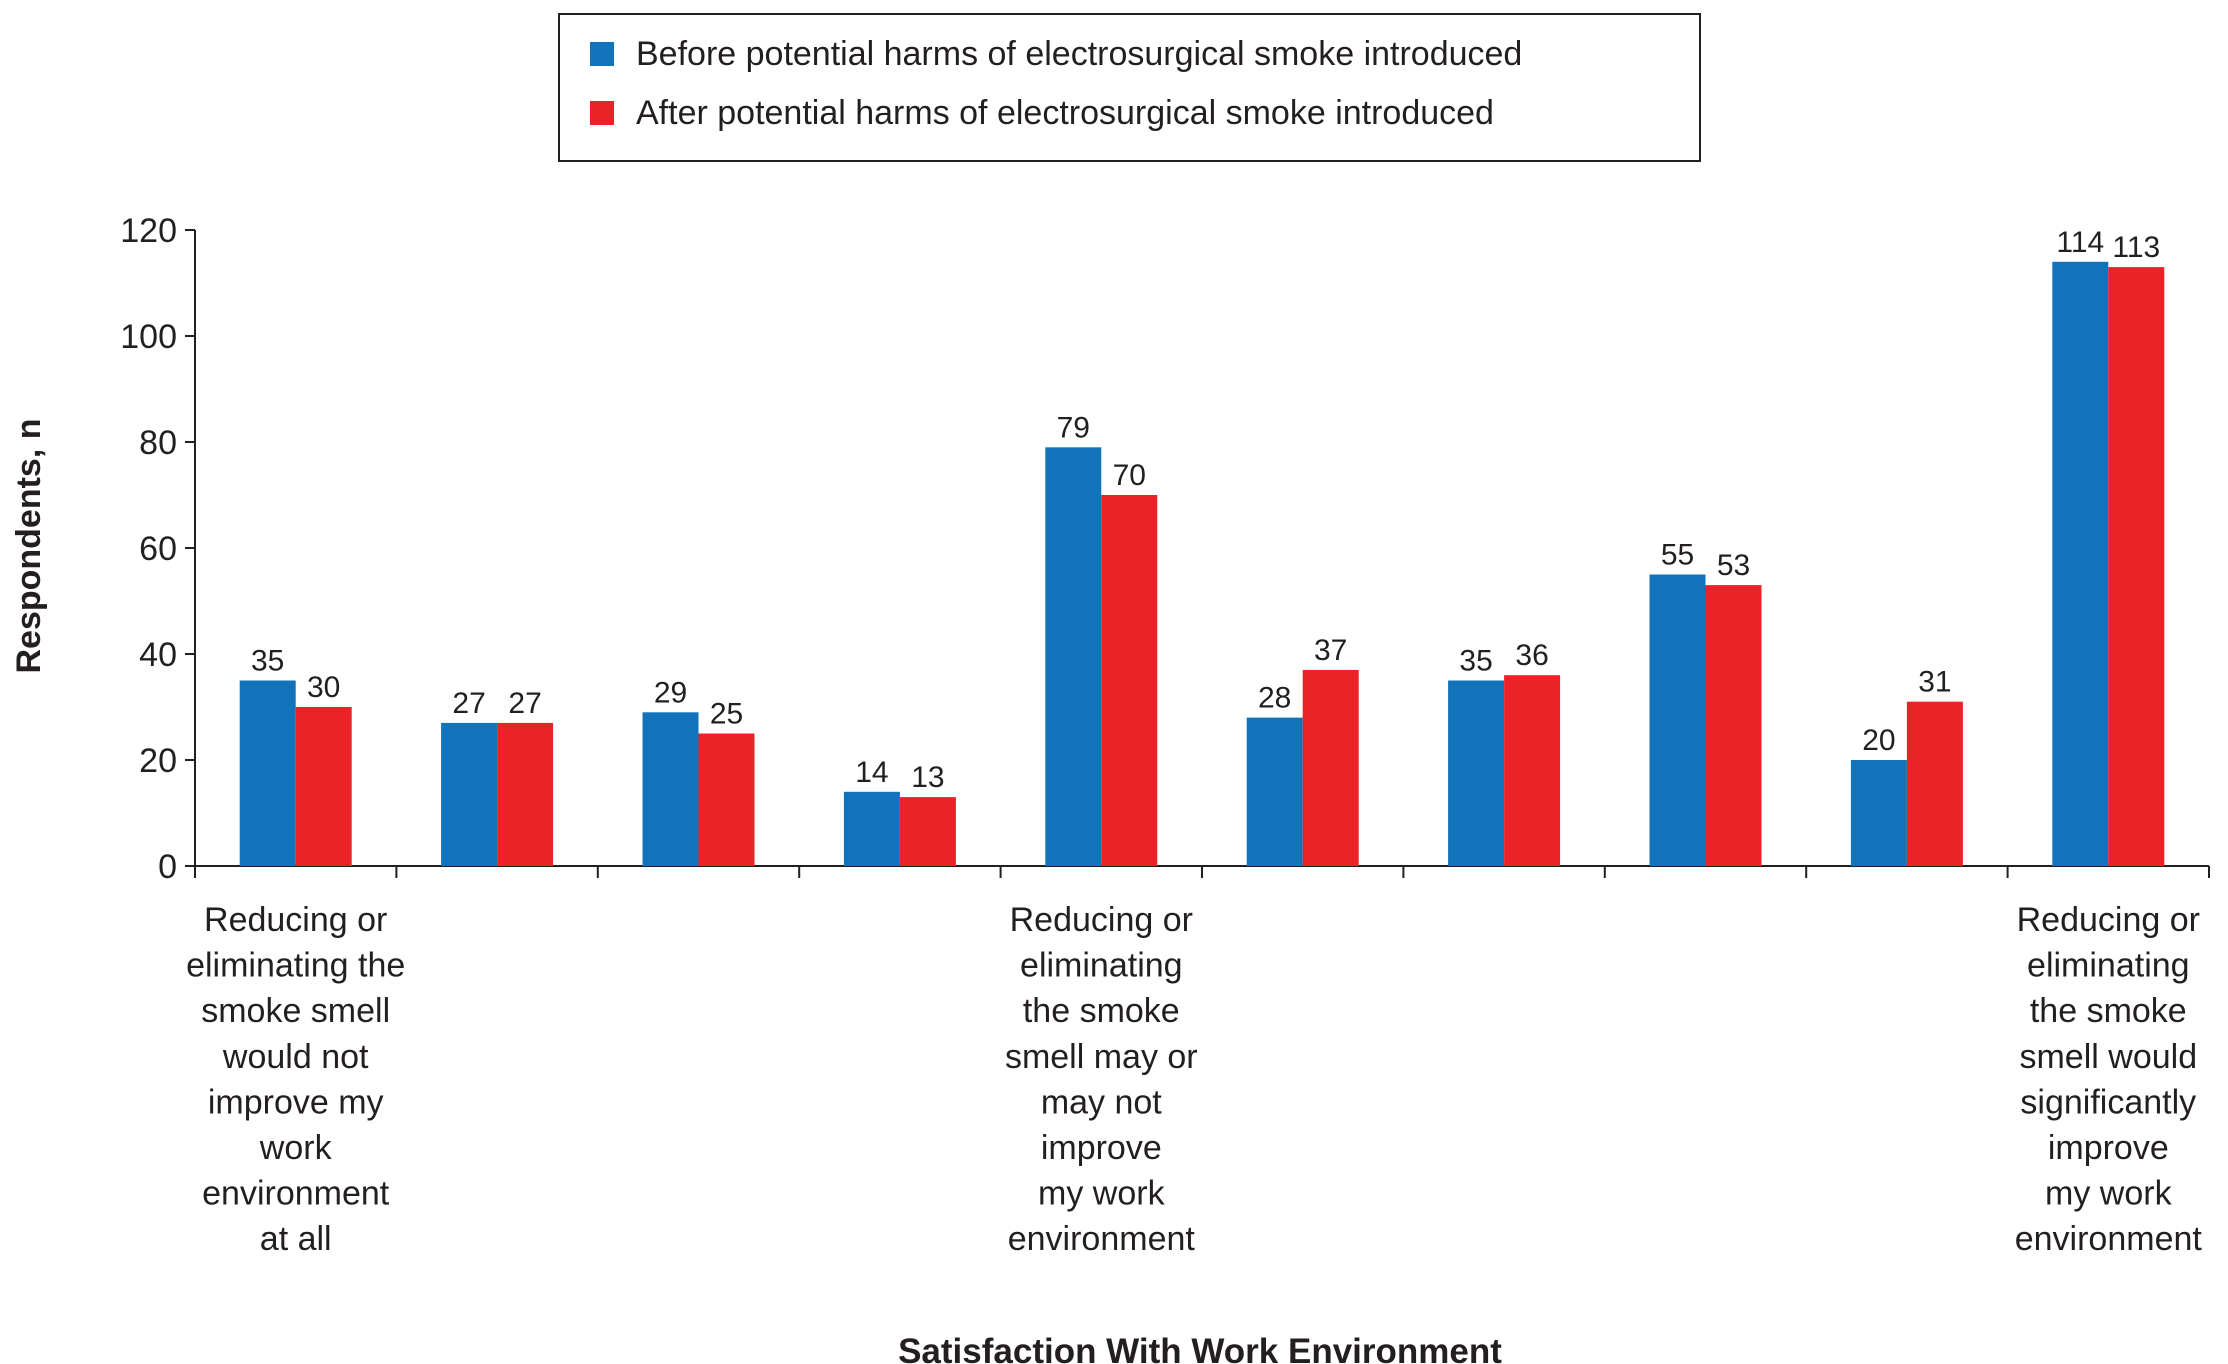 The image size is (2228, 1364). I want to click on y-tick-label: 20, so click(158, 761).